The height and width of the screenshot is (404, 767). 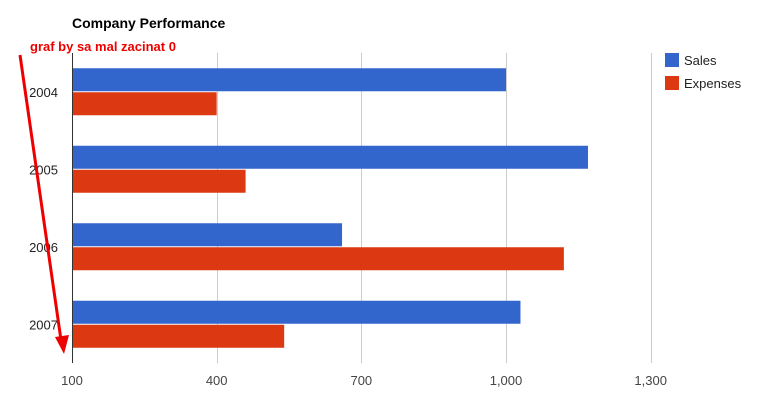 What do you see at coordinates (72, 380) in the screenshot?
I see `tick-label: 100` at bounding box center [72, 380].